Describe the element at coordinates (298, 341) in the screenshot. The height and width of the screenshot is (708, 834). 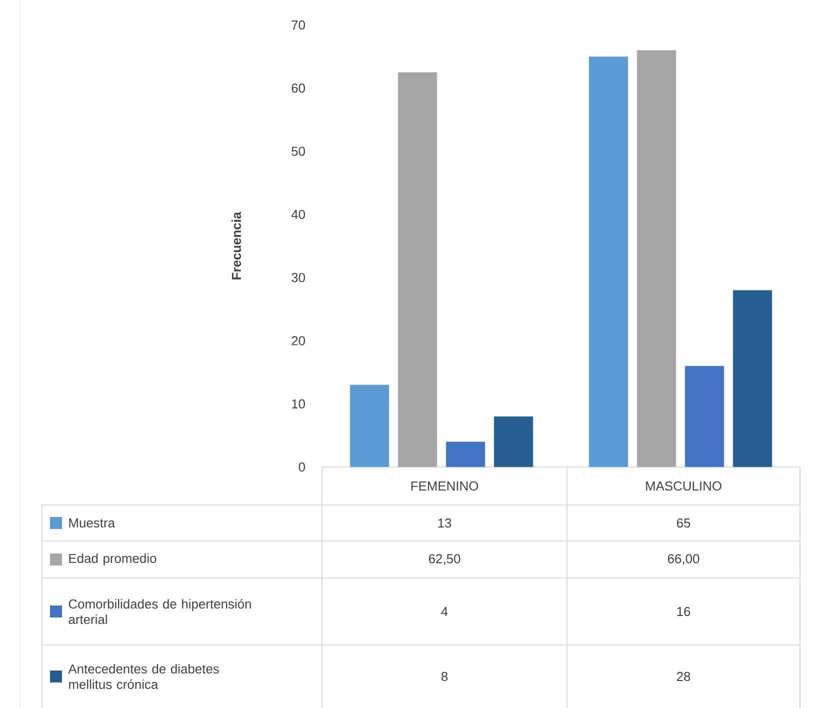
I see `y-tick-label: 20` at that location.